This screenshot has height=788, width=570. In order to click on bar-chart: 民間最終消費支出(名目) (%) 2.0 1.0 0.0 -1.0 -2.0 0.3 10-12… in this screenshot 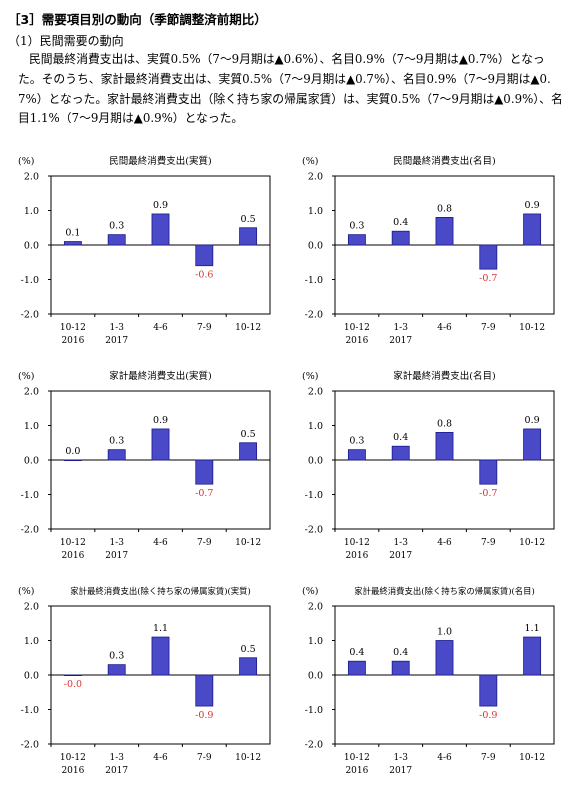, I will do `click(428, 250)`.